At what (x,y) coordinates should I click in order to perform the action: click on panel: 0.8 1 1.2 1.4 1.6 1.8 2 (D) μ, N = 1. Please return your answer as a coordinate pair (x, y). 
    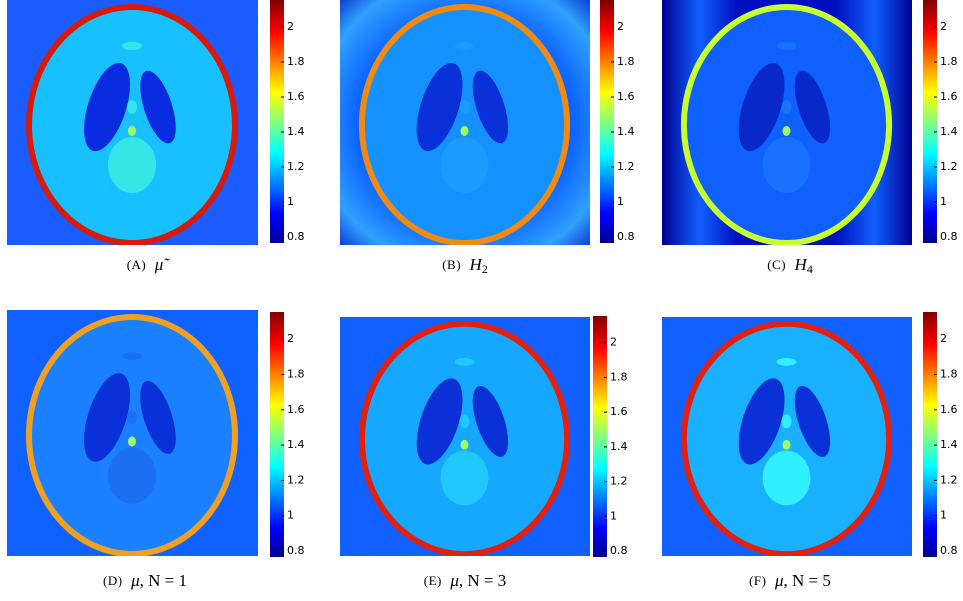
    Looking at the image, I should click on (156, 450).